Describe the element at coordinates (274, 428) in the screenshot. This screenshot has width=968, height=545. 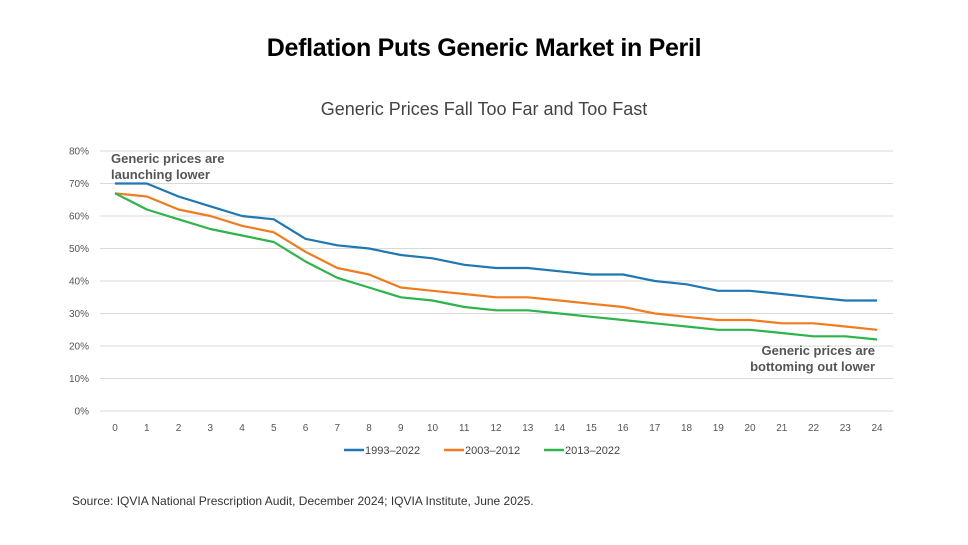
I see `x-tick-label: 5` at that location.